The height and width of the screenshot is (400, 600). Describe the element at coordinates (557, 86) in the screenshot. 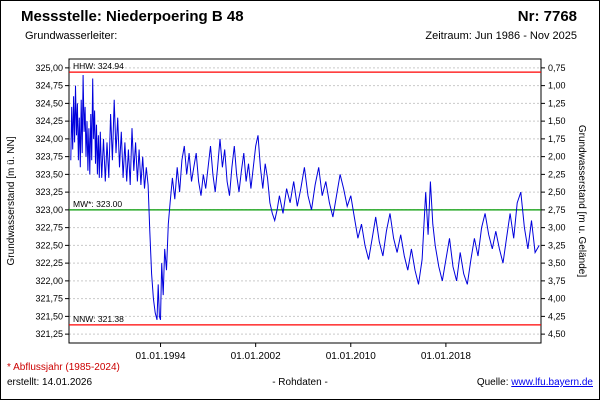

I see `right-tick-label: 1,00` at that location.